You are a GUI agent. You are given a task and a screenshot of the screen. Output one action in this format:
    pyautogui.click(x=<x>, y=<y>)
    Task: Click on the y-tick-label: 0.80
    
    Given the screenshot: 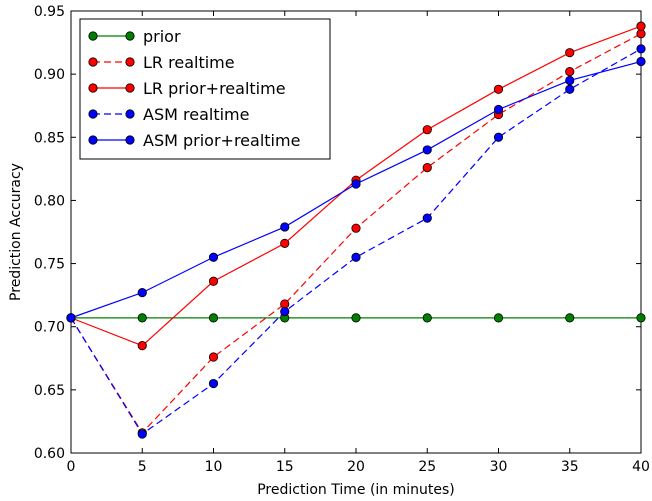 What is the action you would take?
    pyautogui.click(x=49, y=201)
    